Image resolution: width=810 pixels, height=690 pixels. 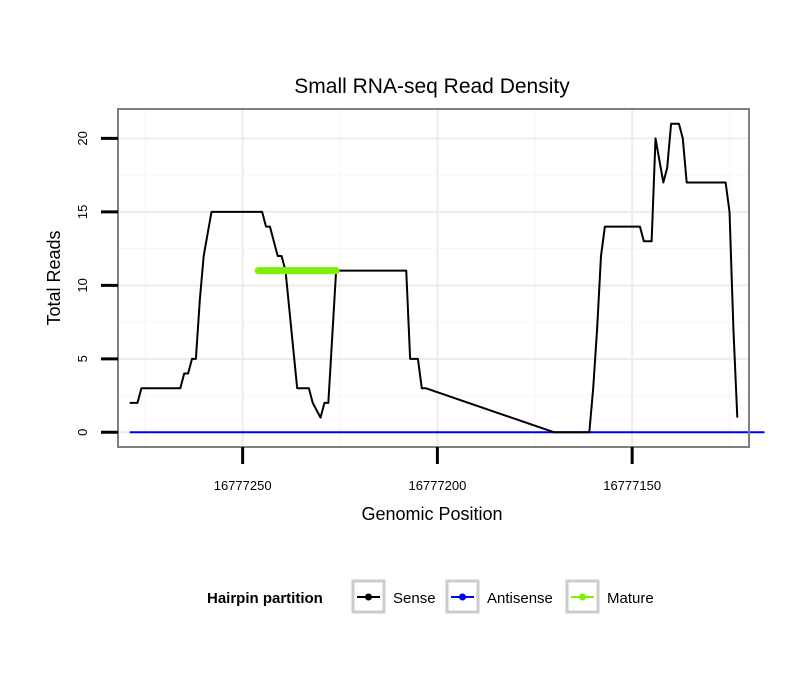 I want to click on y-tick-label: 5, so click(x=82, y=358).